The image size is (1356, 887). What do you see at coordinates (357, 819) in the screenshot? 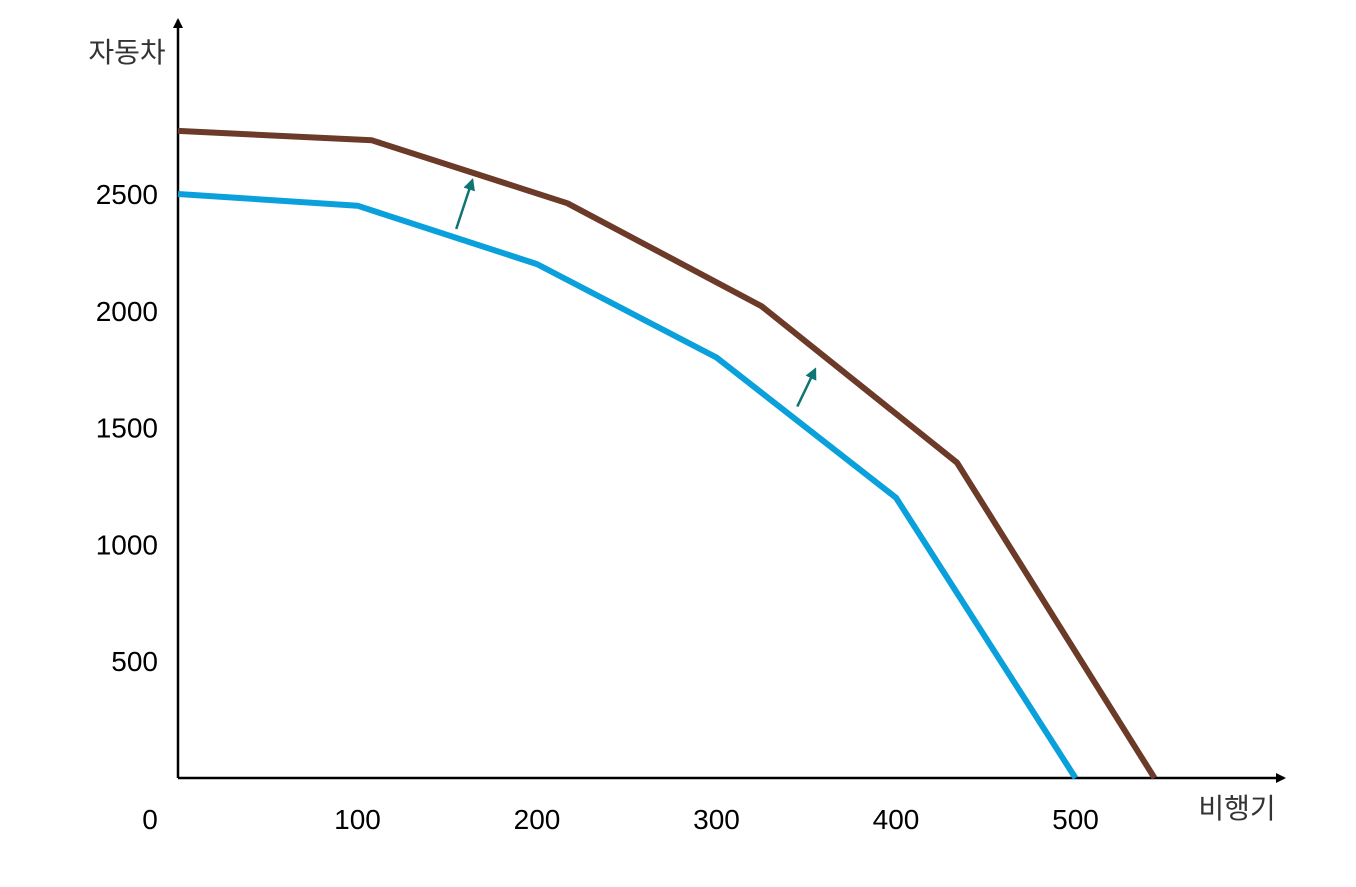
I see `x-tick-label: 100` at bounding box center [357, 819].